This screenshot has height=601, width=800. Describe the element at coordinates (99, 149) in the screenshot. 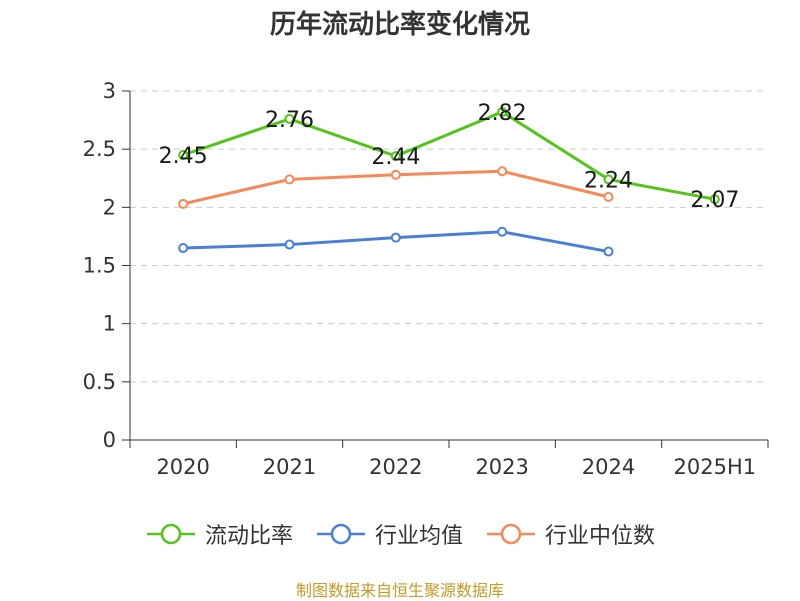

I see `y-tick-label: 2.5` at that location.